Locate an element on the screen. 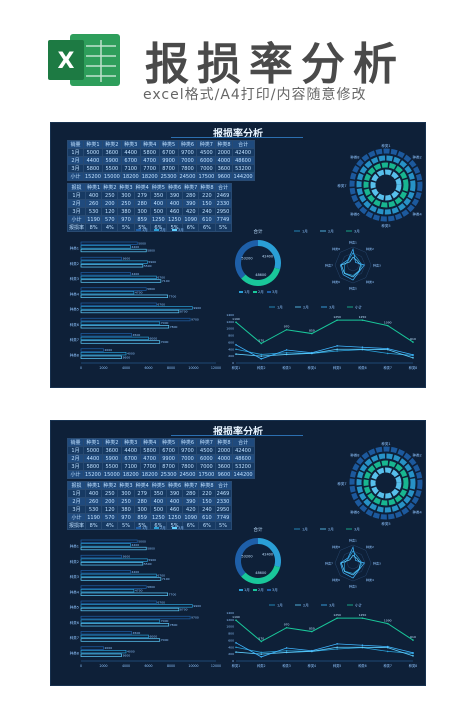  donut-value: 53200 is located at coordinates (246, 557).